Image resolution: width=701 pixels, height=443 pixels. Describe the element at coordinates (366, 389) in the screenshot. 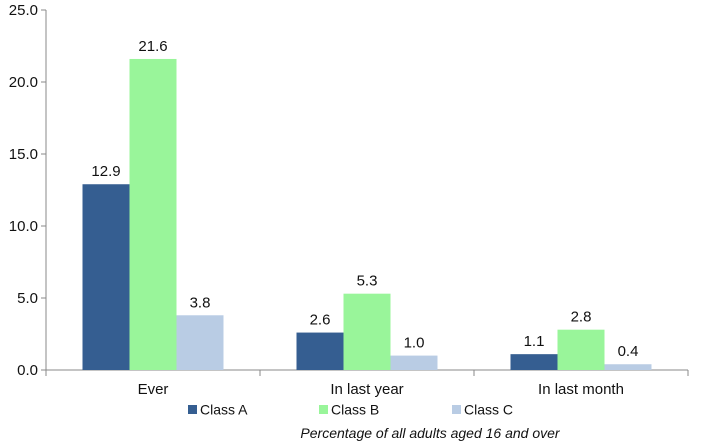

I see `x-category-label: In last year` at that location.